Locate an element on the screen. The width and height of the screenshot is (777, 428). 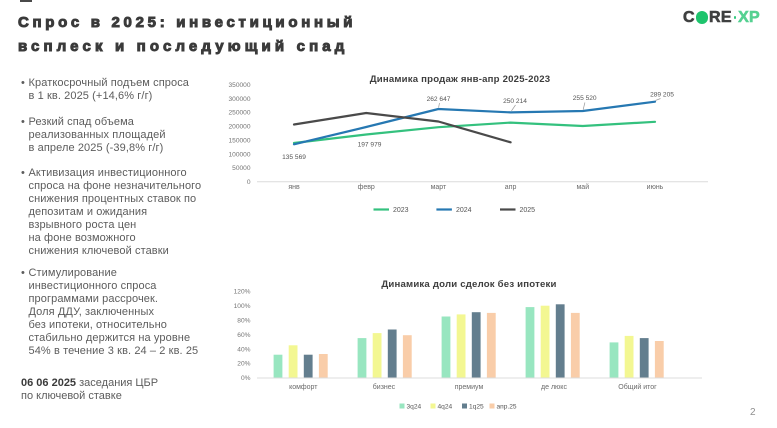
svg-text: февр is located at coordinates (366, 187).